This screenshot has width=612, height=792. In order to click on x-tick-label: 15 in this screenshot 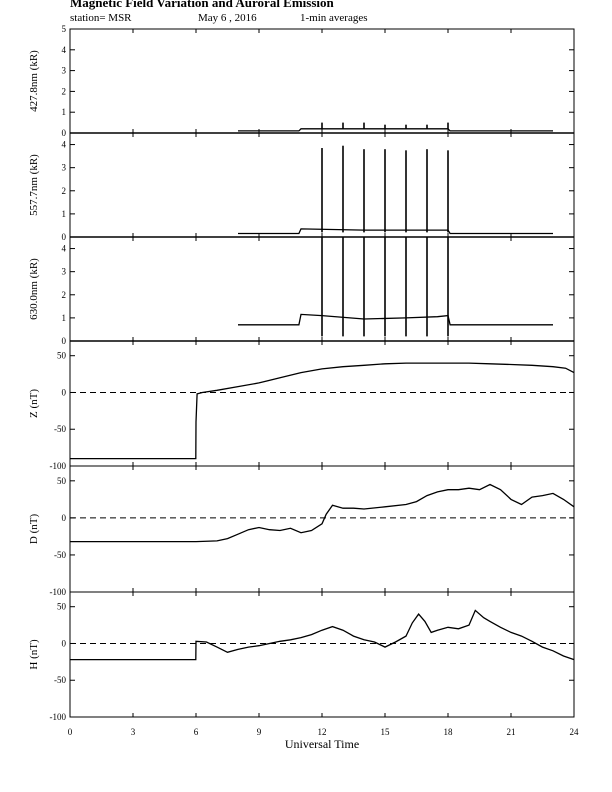, I will do `click(386, 732)`.